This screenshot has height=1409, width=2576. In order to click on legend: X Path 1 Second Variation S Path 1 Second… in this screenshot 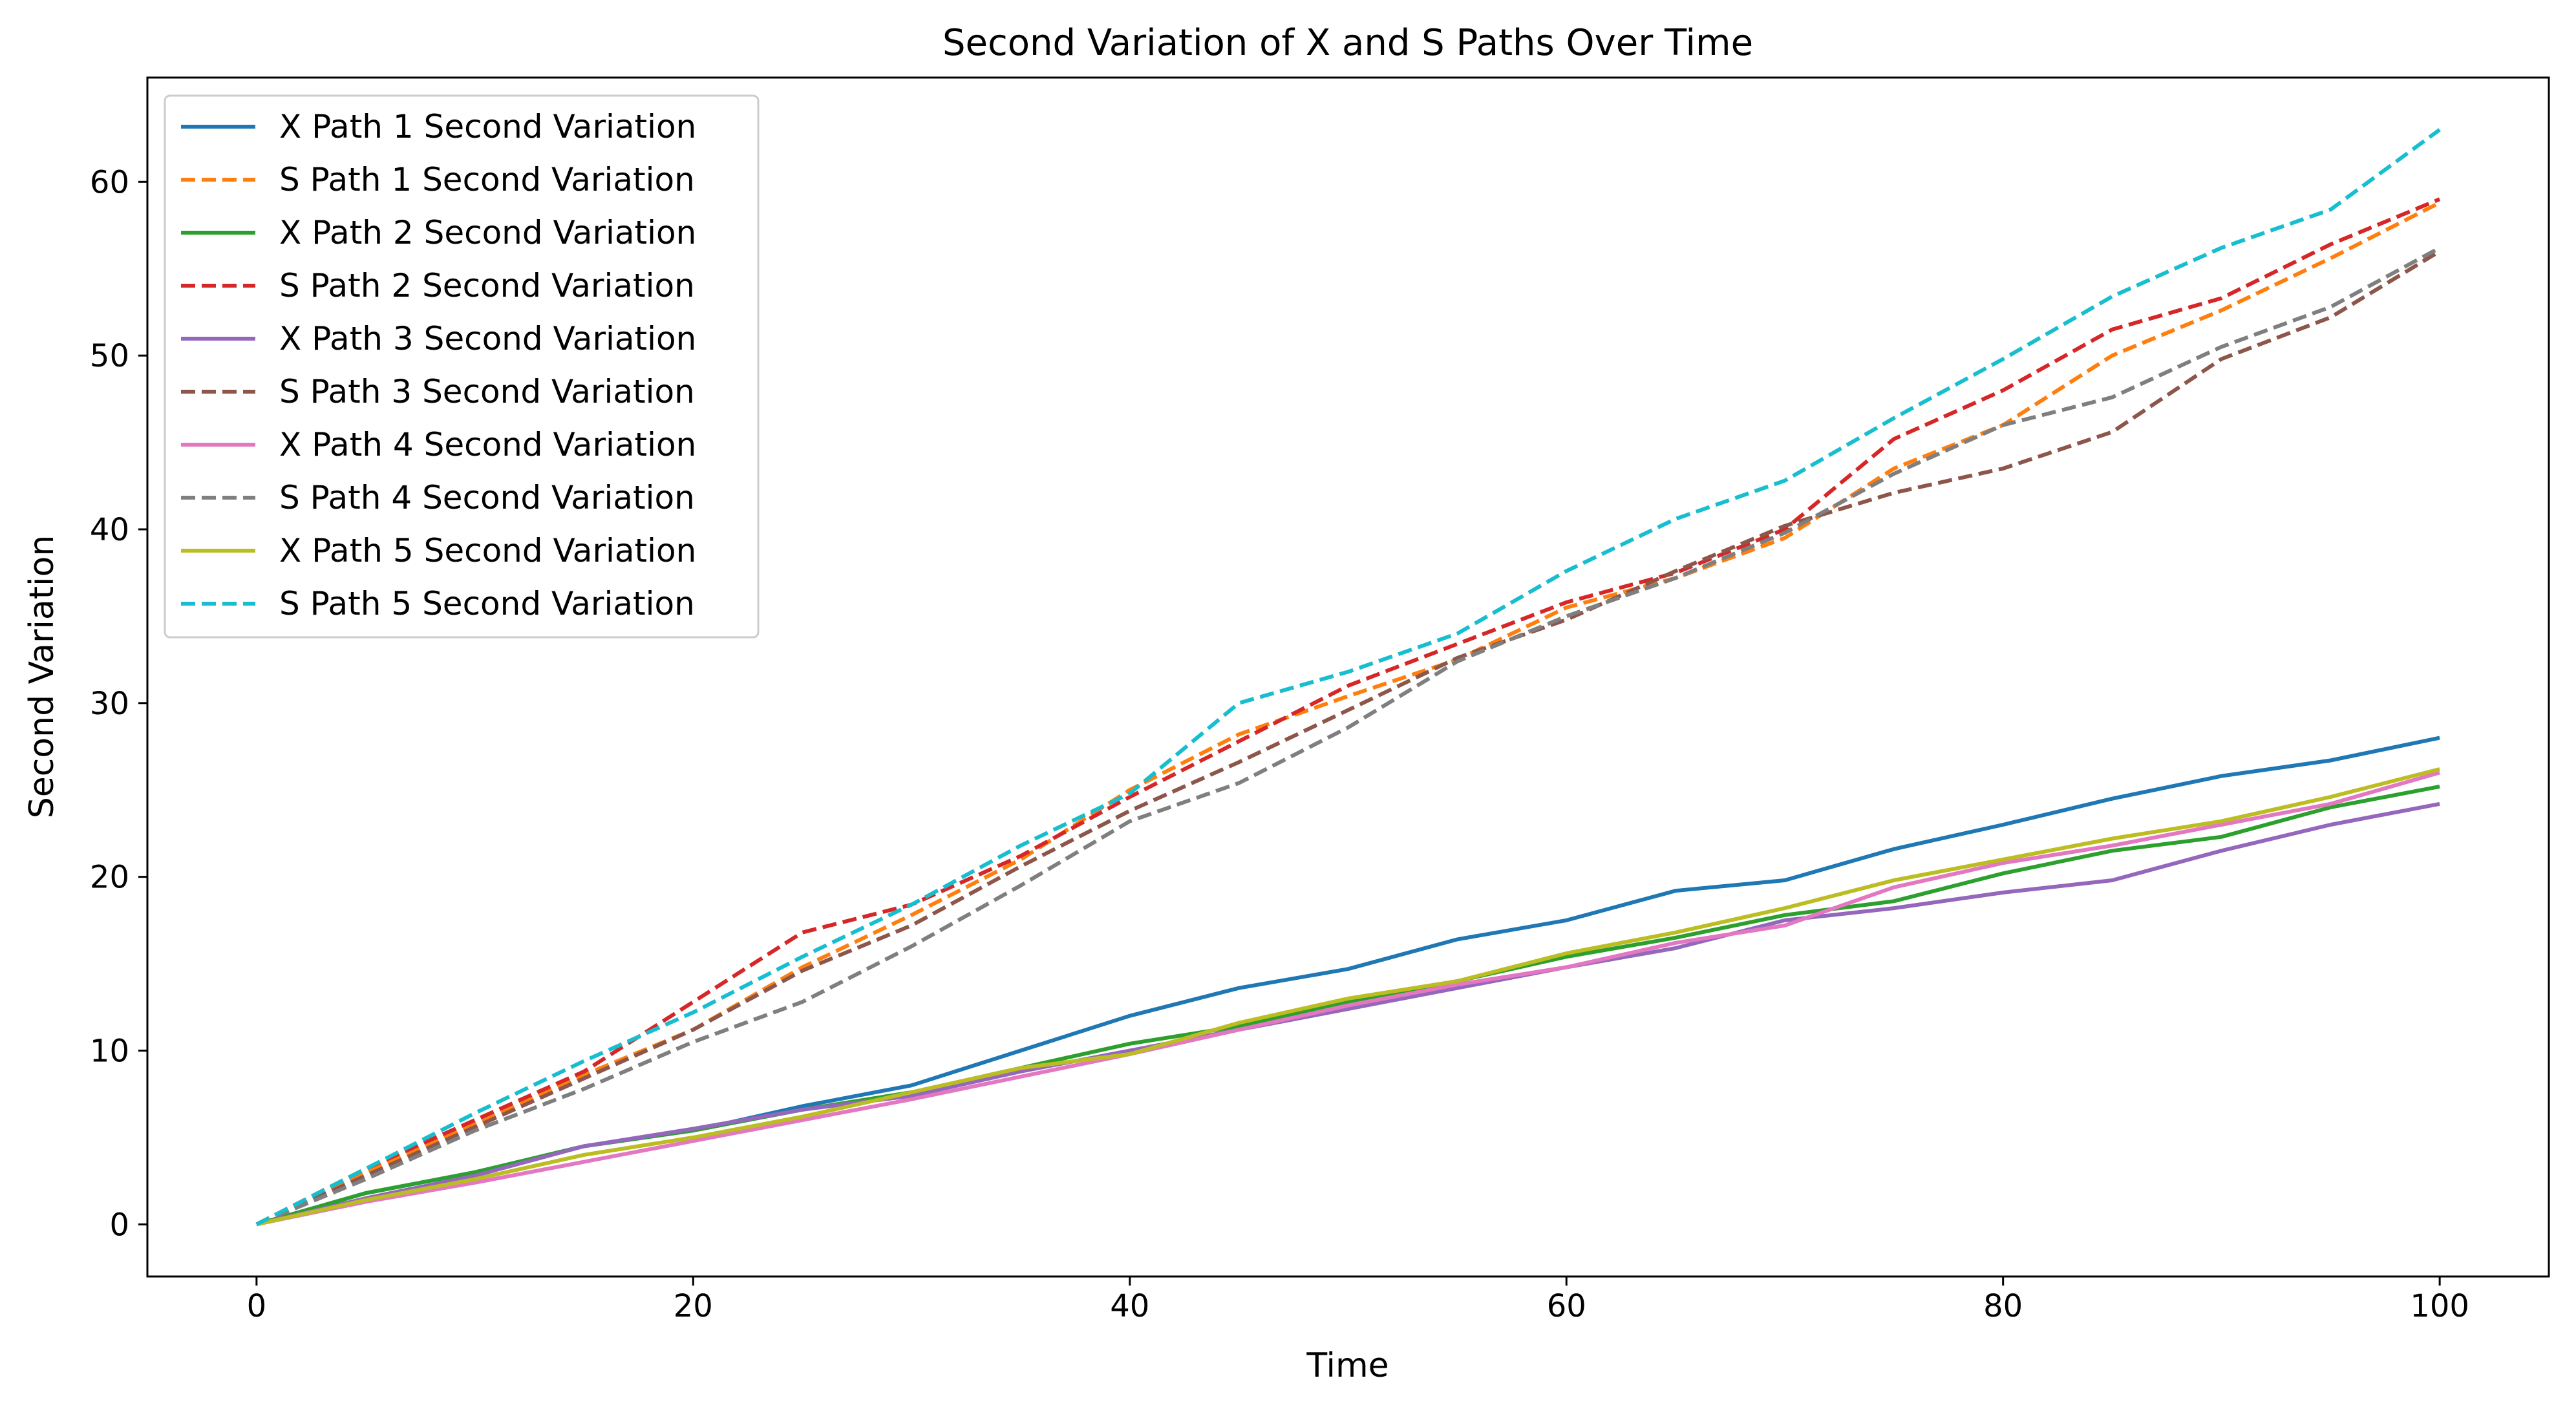, I will do `click(462, 366)`.